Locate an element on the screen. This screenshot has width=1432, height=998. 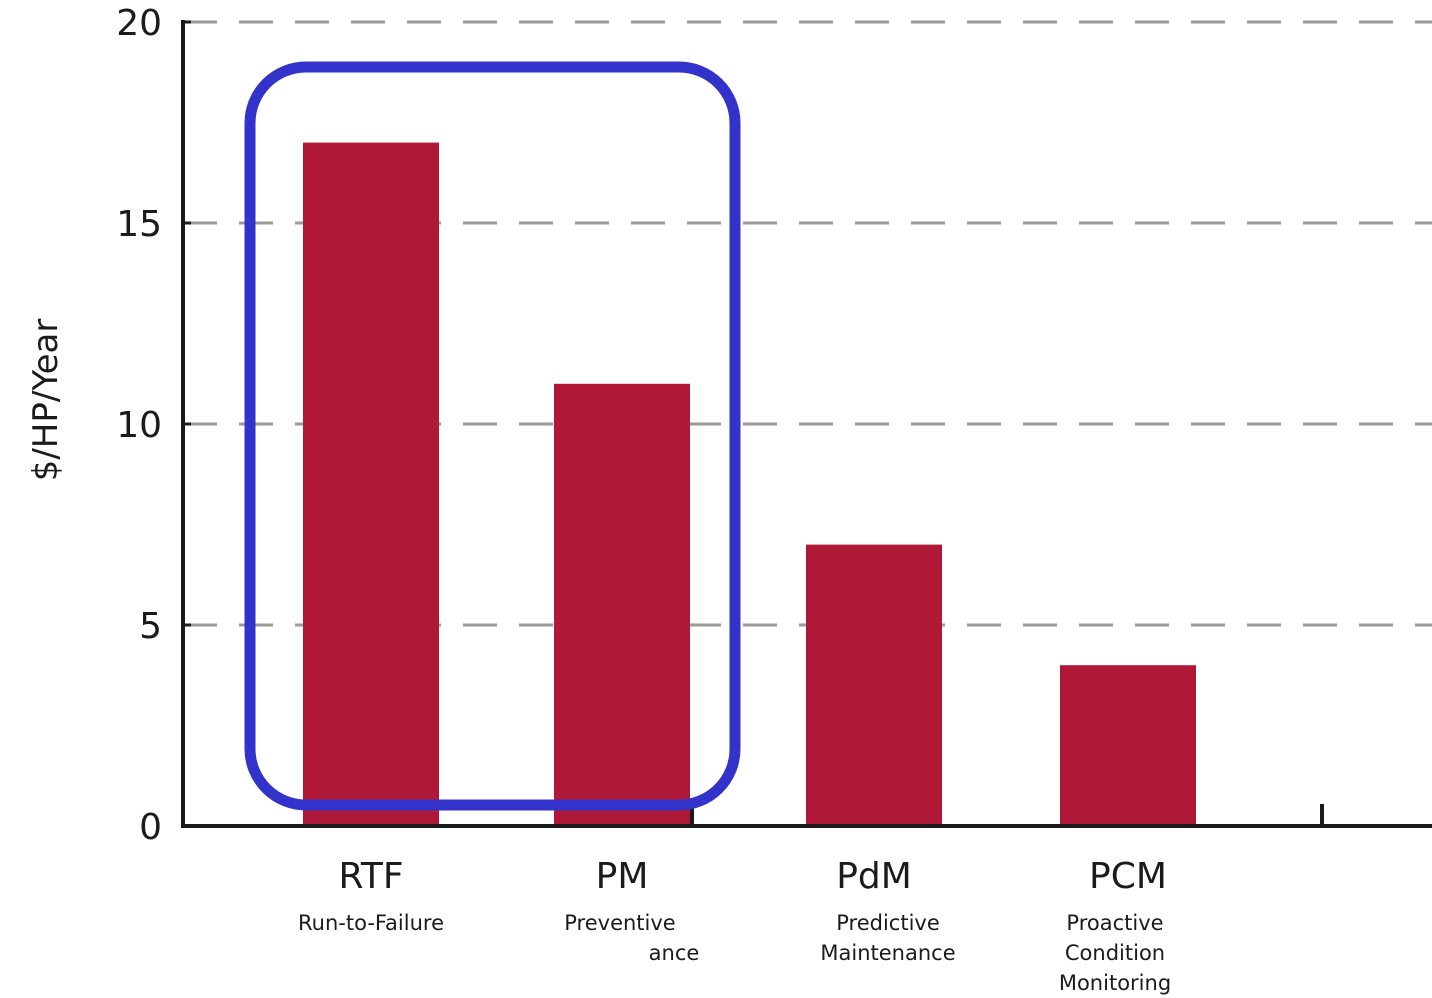
x-category-sublabel: Monitoring is located at coordinates (1115, 983).